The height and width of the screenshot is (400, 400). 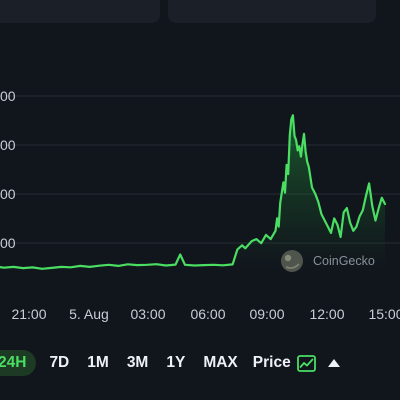 I want to click on x-tick-label: 21:00, so click(x=28, y=314).